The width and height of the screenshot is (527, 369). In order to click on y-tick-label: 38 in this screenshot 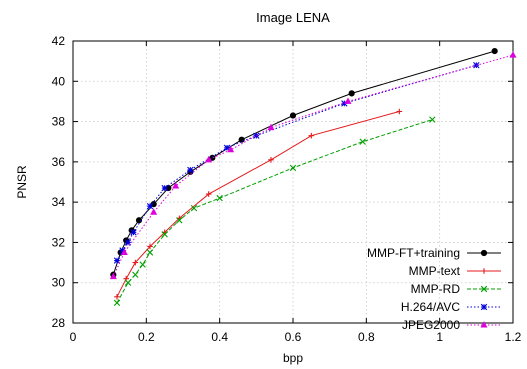, I will do `click(59, 122)`.